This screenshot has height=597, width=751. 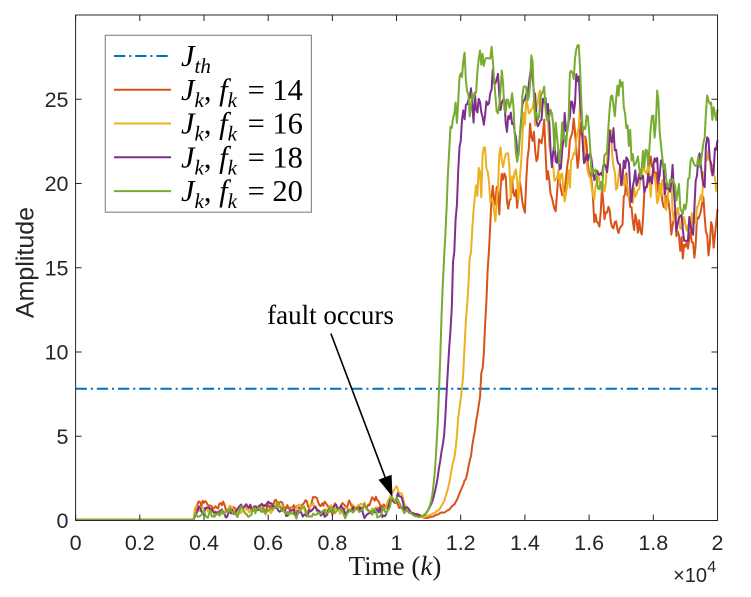 What do you see at coordinates (242, 159) in the screenshot?
I see `svg-text: Jk, fk = 18` at bounding box center [242, 159].